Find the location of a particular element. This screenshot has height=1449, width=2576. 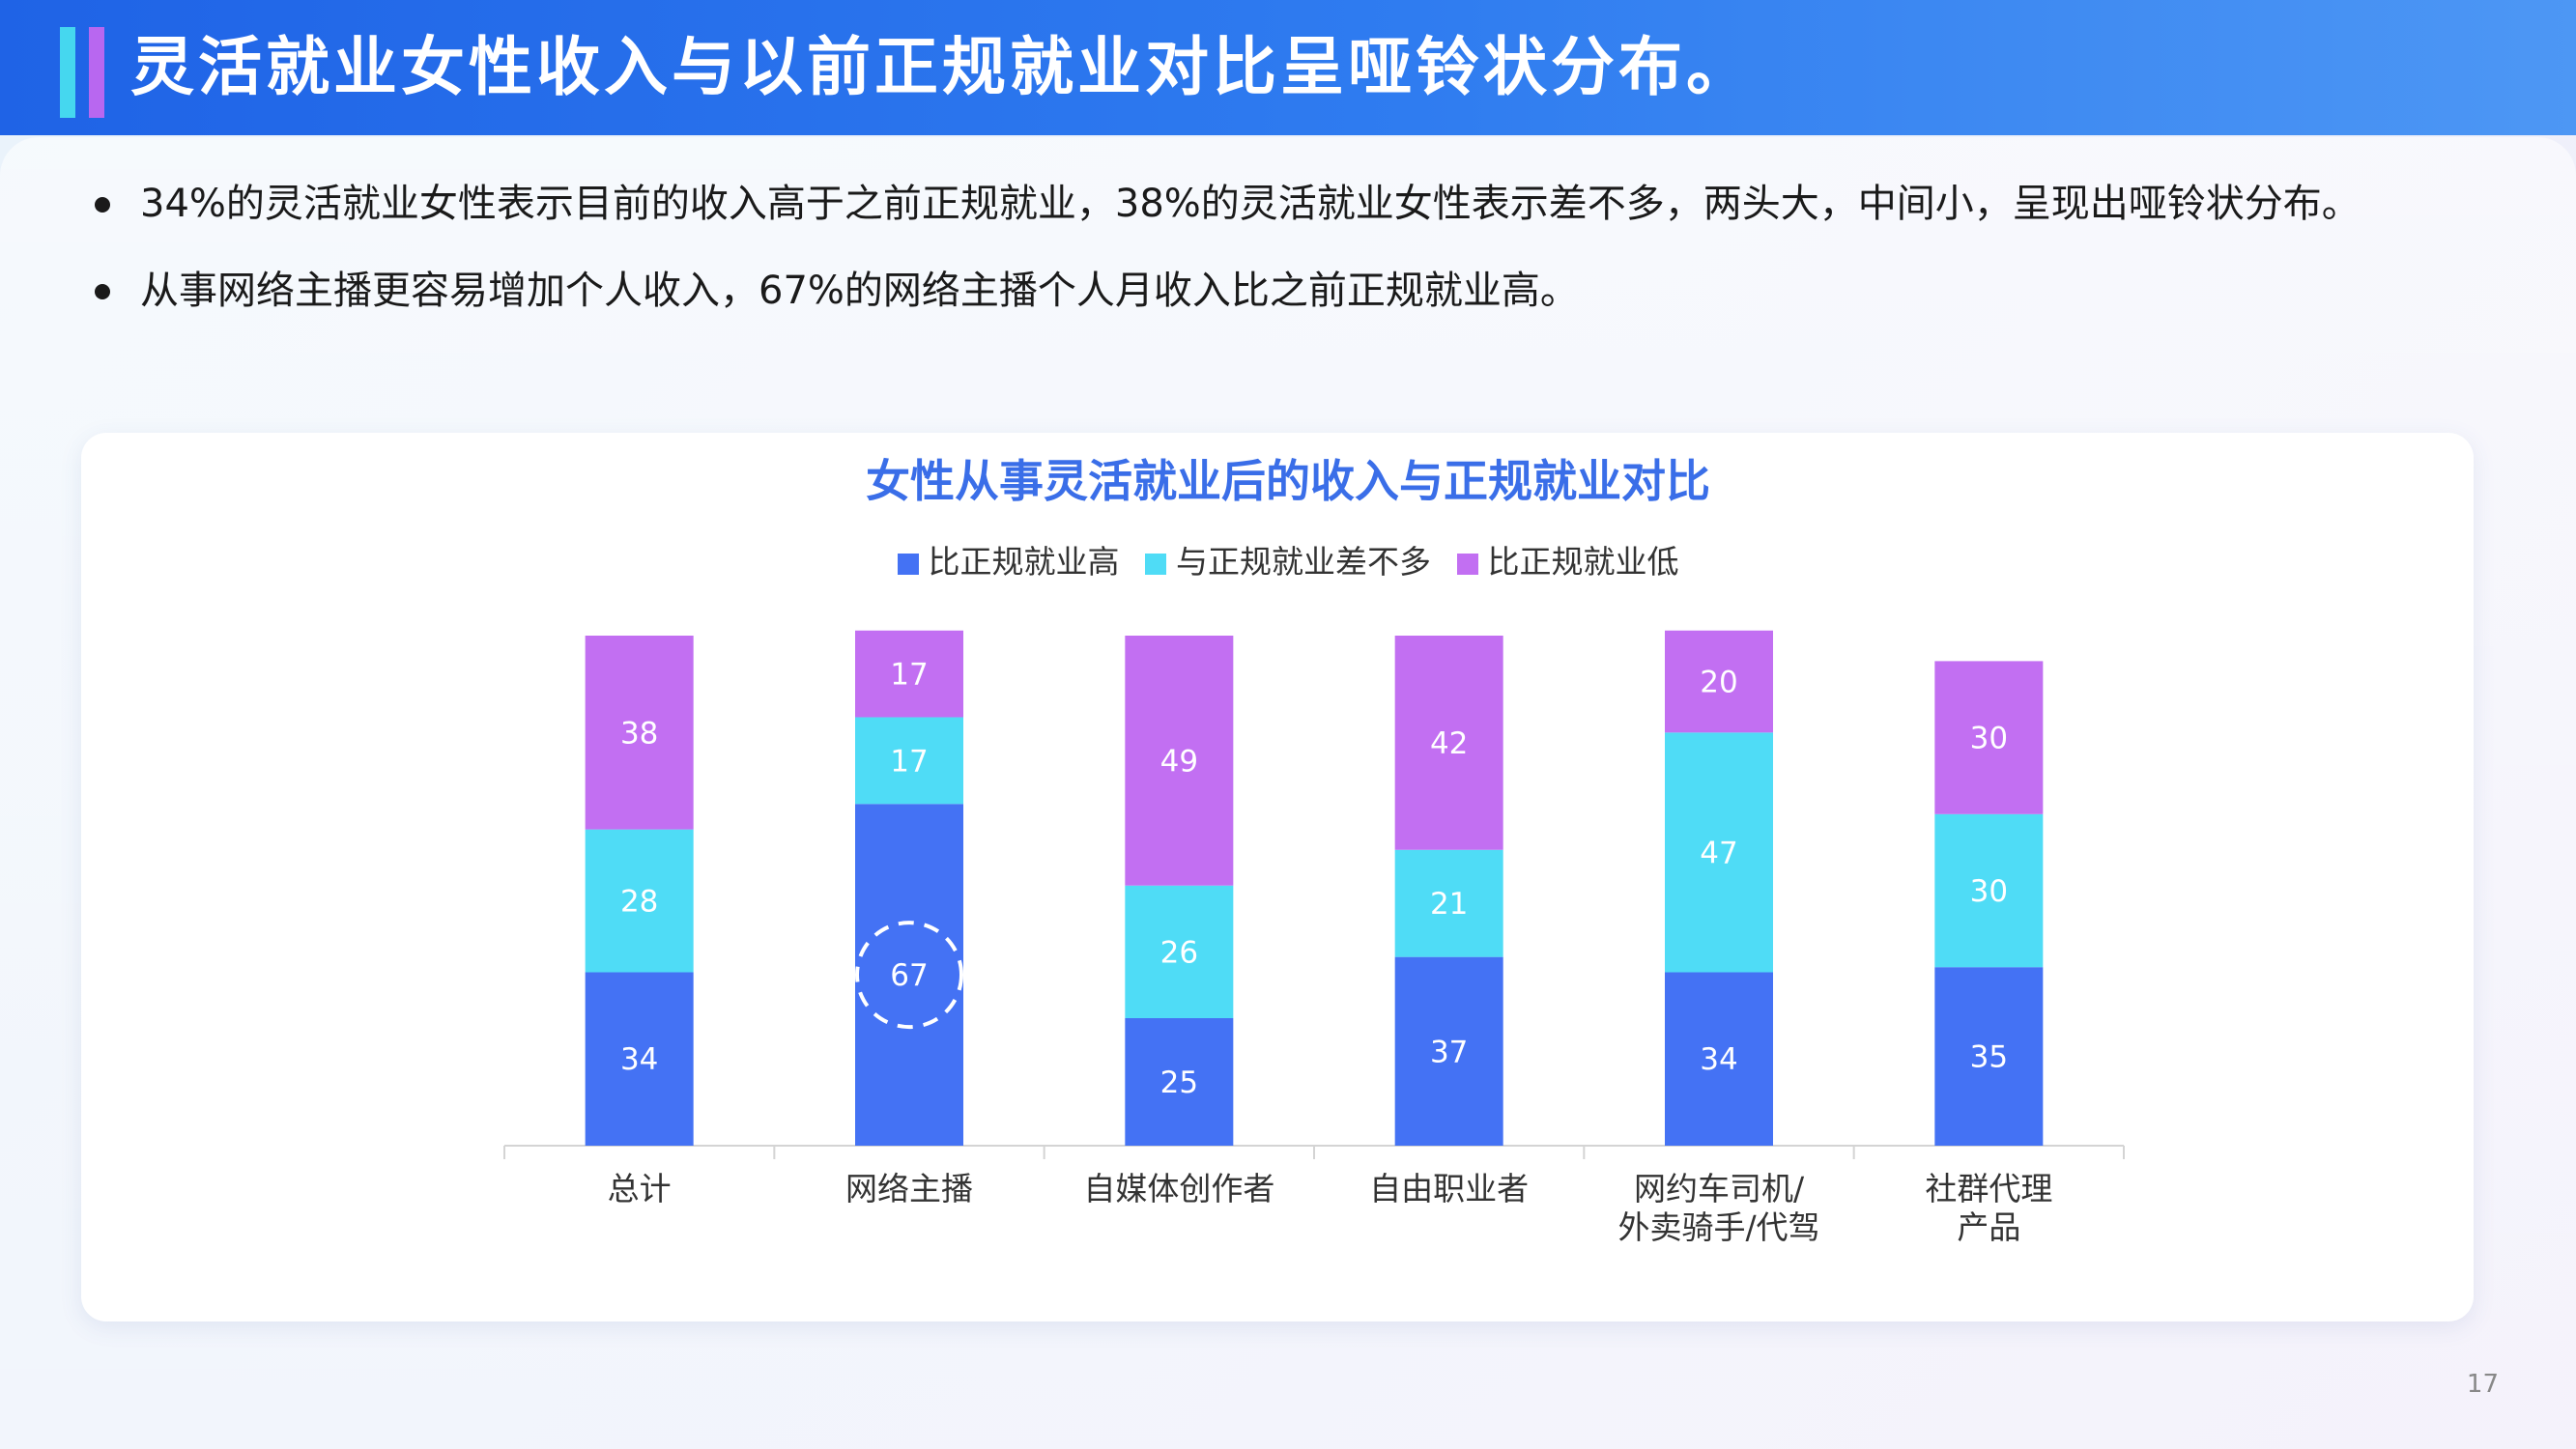

data-label: 38 is located at coordinates (639, 733).